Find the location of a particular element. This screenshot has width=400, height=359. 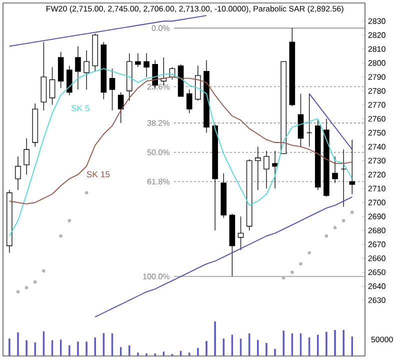

annotation: 100.0% is located at coordinates (156, 277).